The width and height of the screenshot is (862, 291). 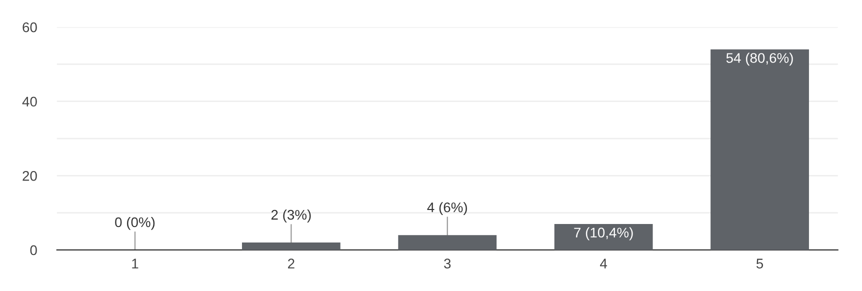 What do you see at coordinates (29, 176) in the screenshot?
I see `y-tick-label: 20` at bounding box center [29, 176].